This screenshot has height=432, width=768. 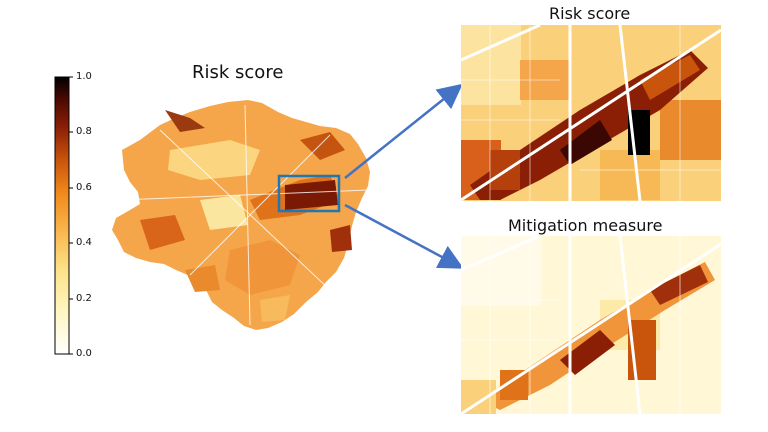 I want to click on colorbar-tick-label: 0.8, so click(x=84, y=131).